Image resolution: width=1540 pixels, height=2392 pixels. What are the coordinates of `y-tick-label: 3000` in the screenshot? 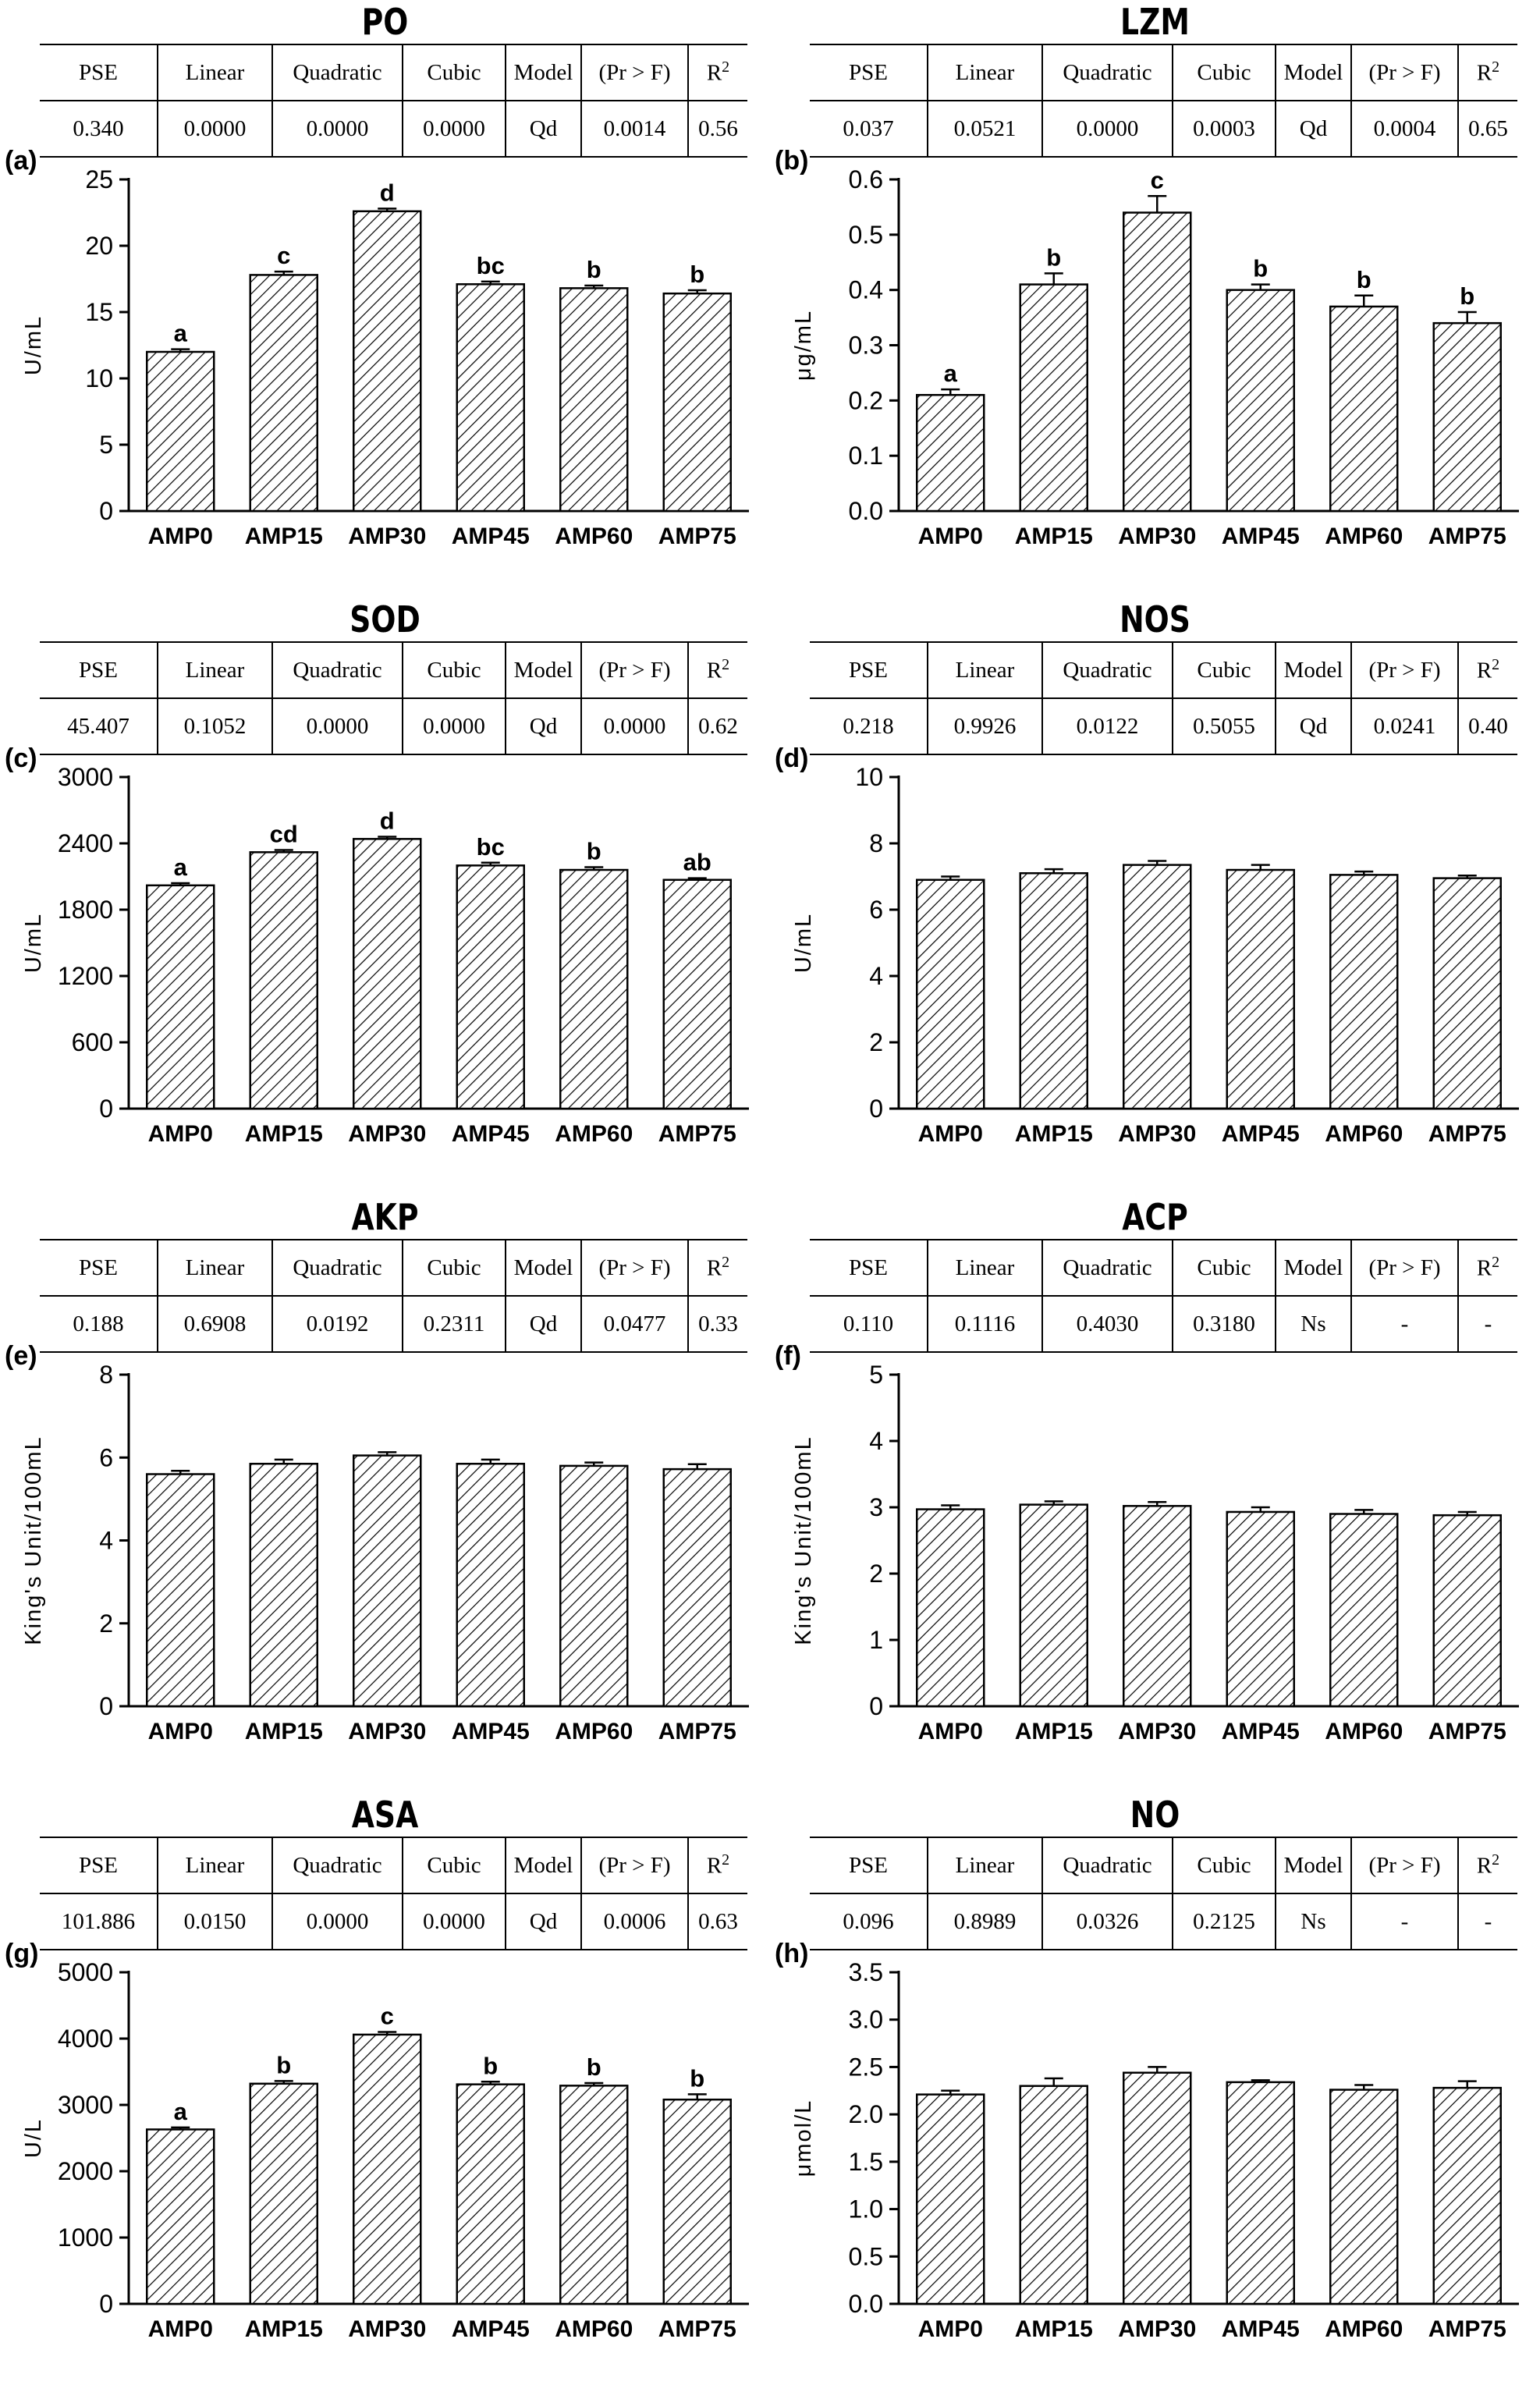 It's located at (85, 2105).